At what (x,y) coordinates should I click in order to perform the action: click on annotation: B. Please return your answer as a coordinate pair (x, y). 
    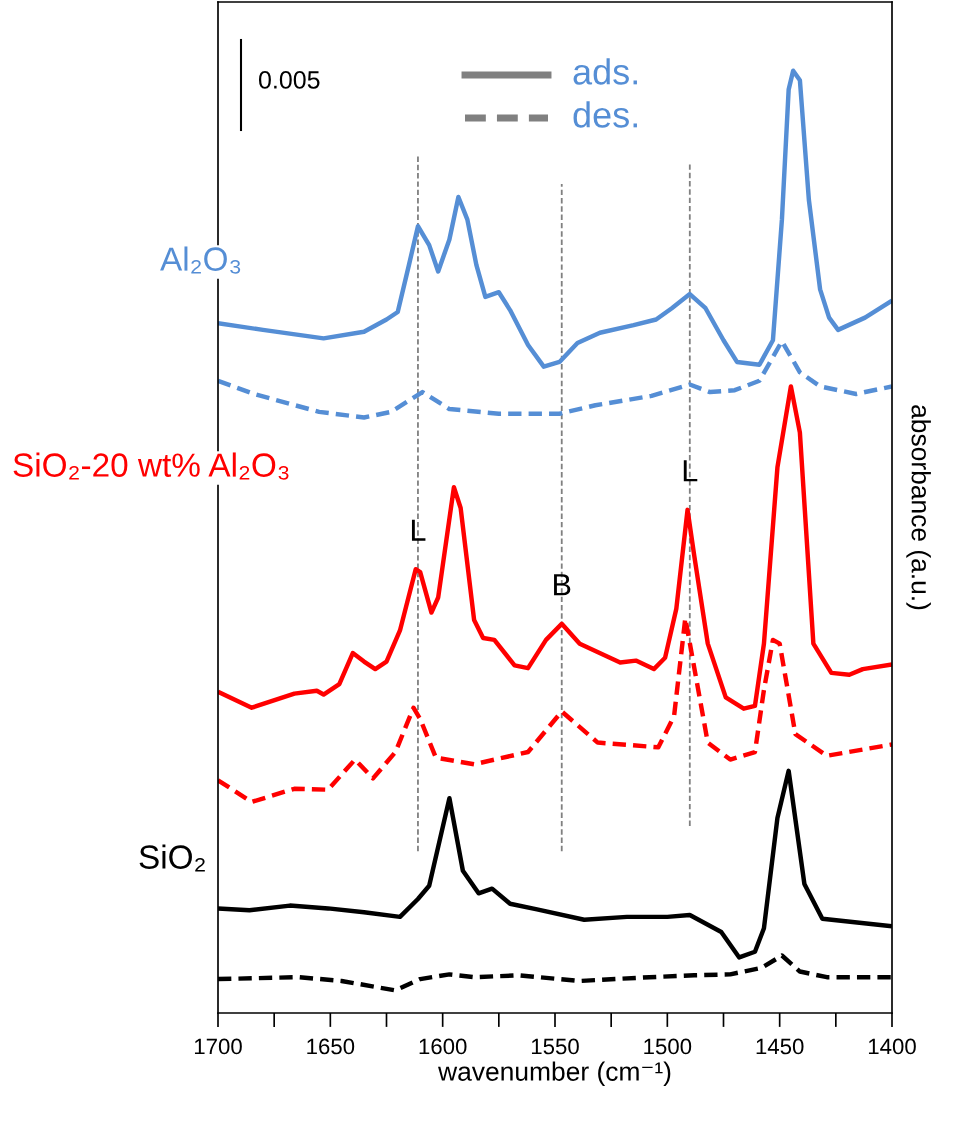
    Looking at the image, I should click on (562, 585).